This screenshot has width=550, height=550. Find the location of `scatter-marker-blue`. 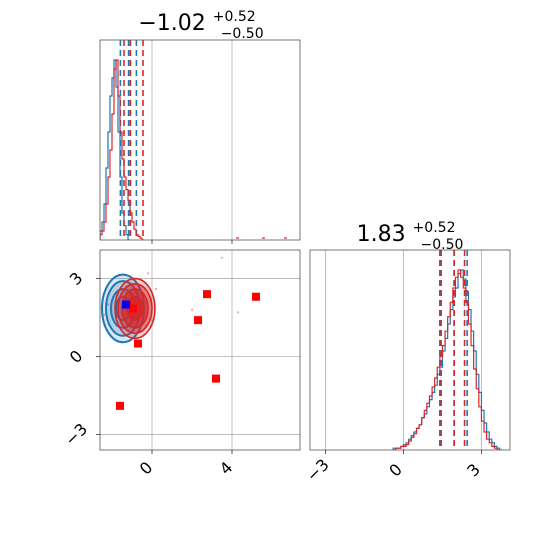

scatter-marker-blue is located at coordinates (126, 304).